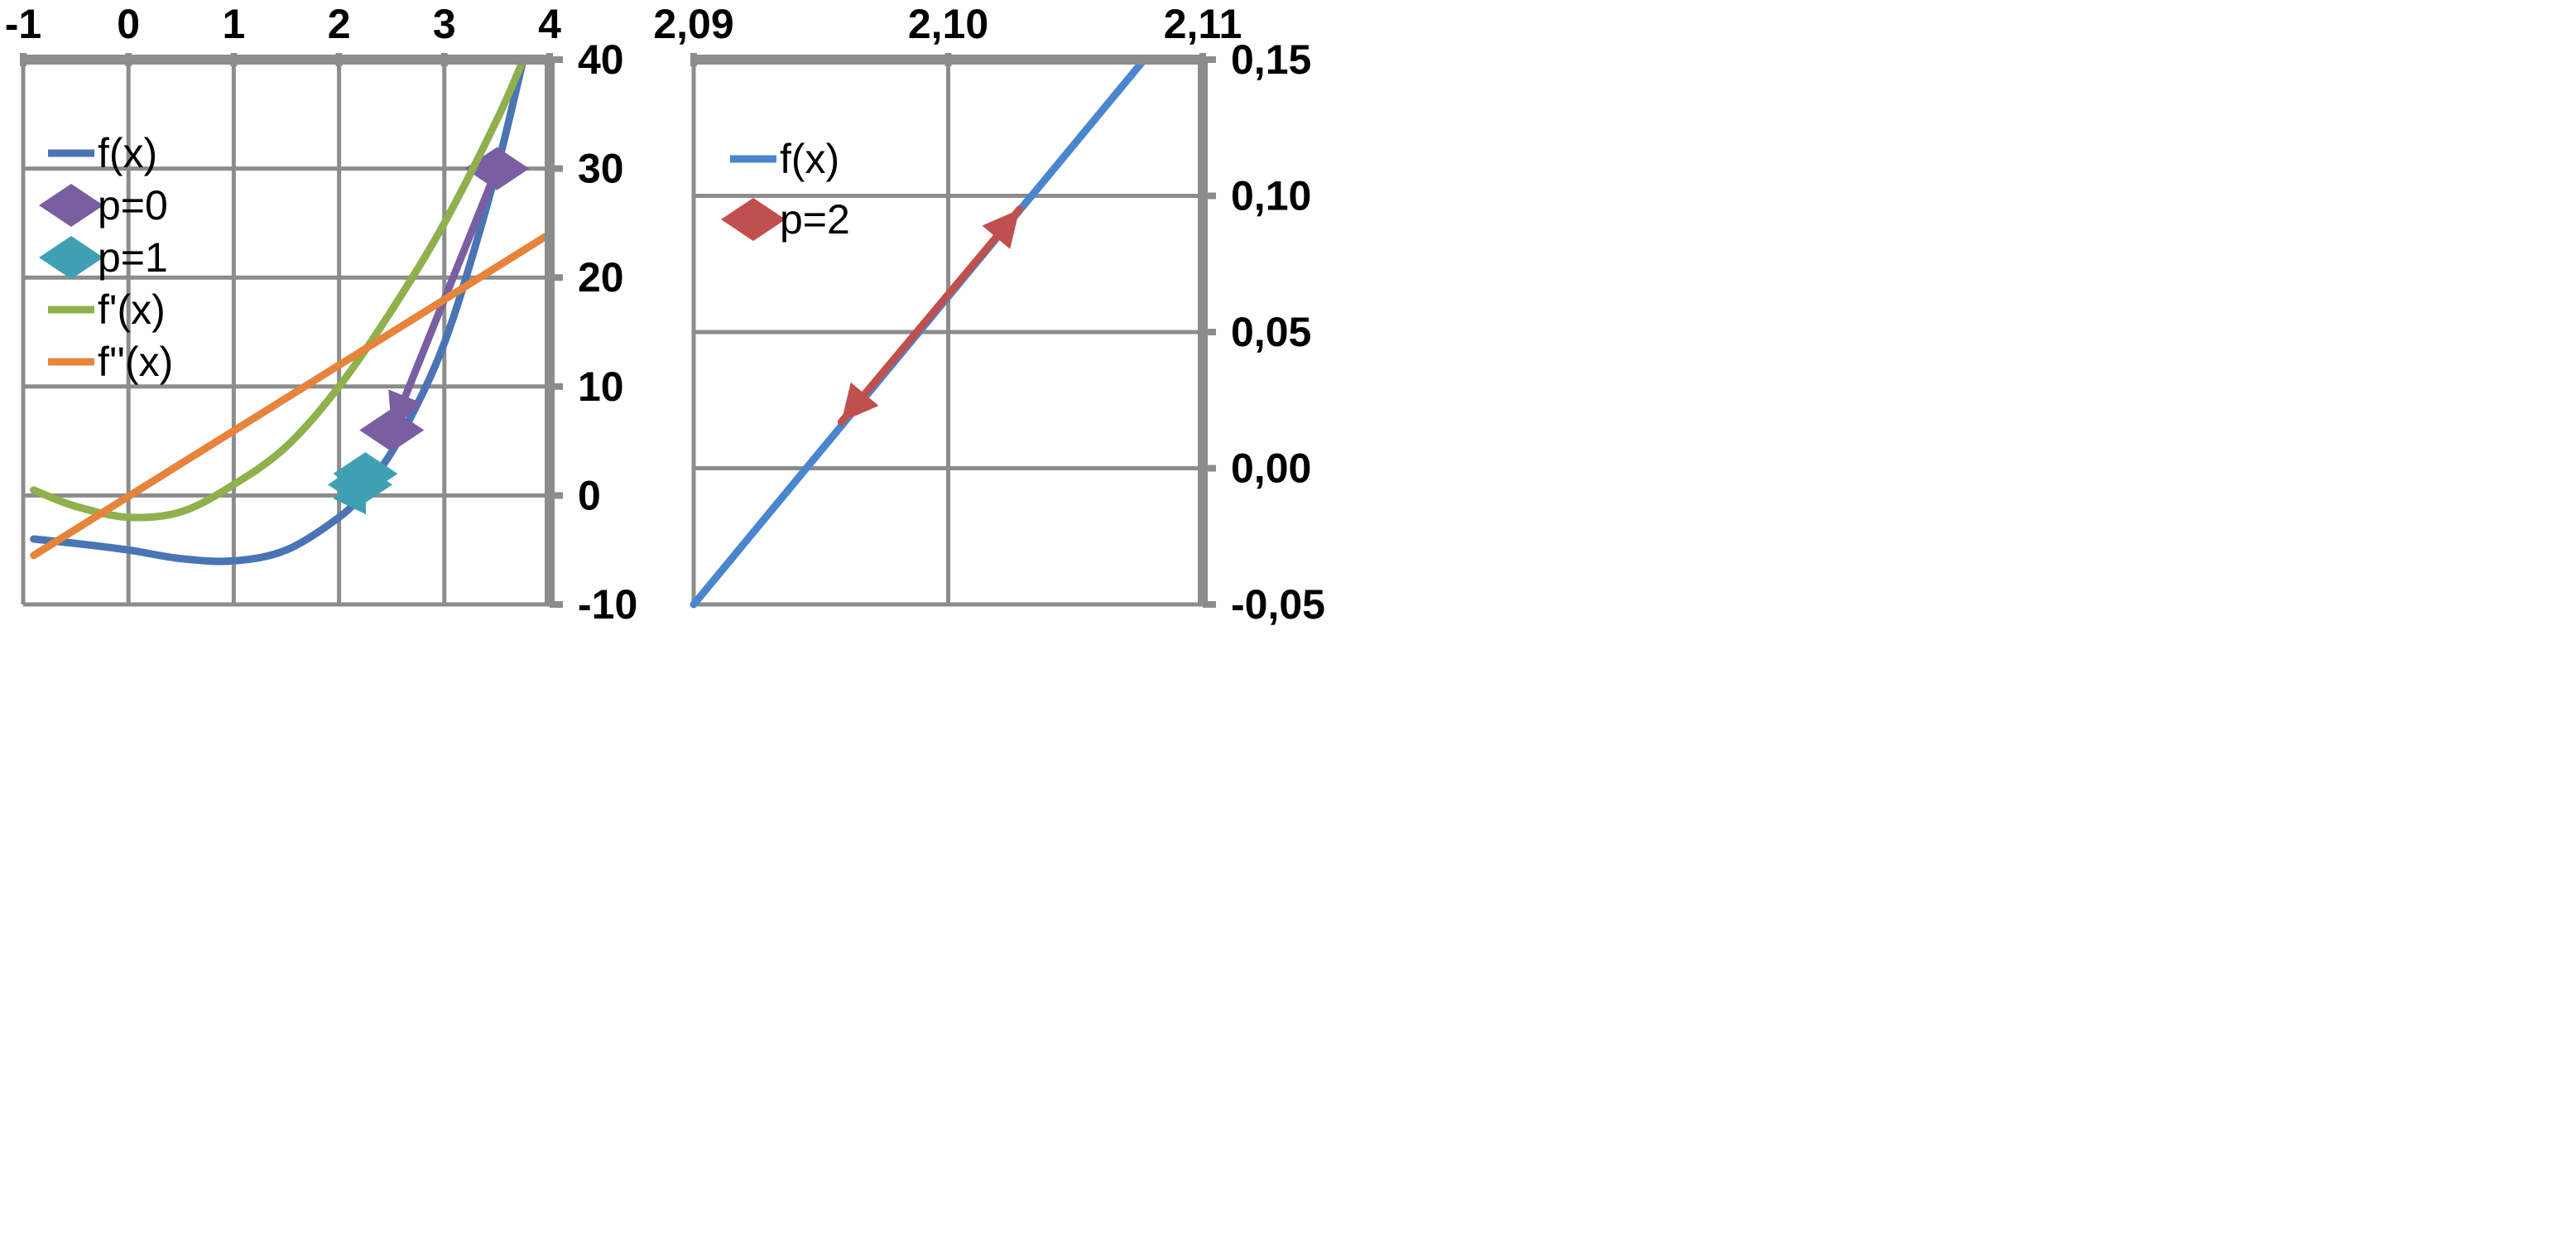 Image resolution: width=2576 pixels, height=1247 pixels. What do you see at coordinates (1271, 59) in the screenshot?
I see `y-tick-label: 0,15` at bounding box center [1271, 59].